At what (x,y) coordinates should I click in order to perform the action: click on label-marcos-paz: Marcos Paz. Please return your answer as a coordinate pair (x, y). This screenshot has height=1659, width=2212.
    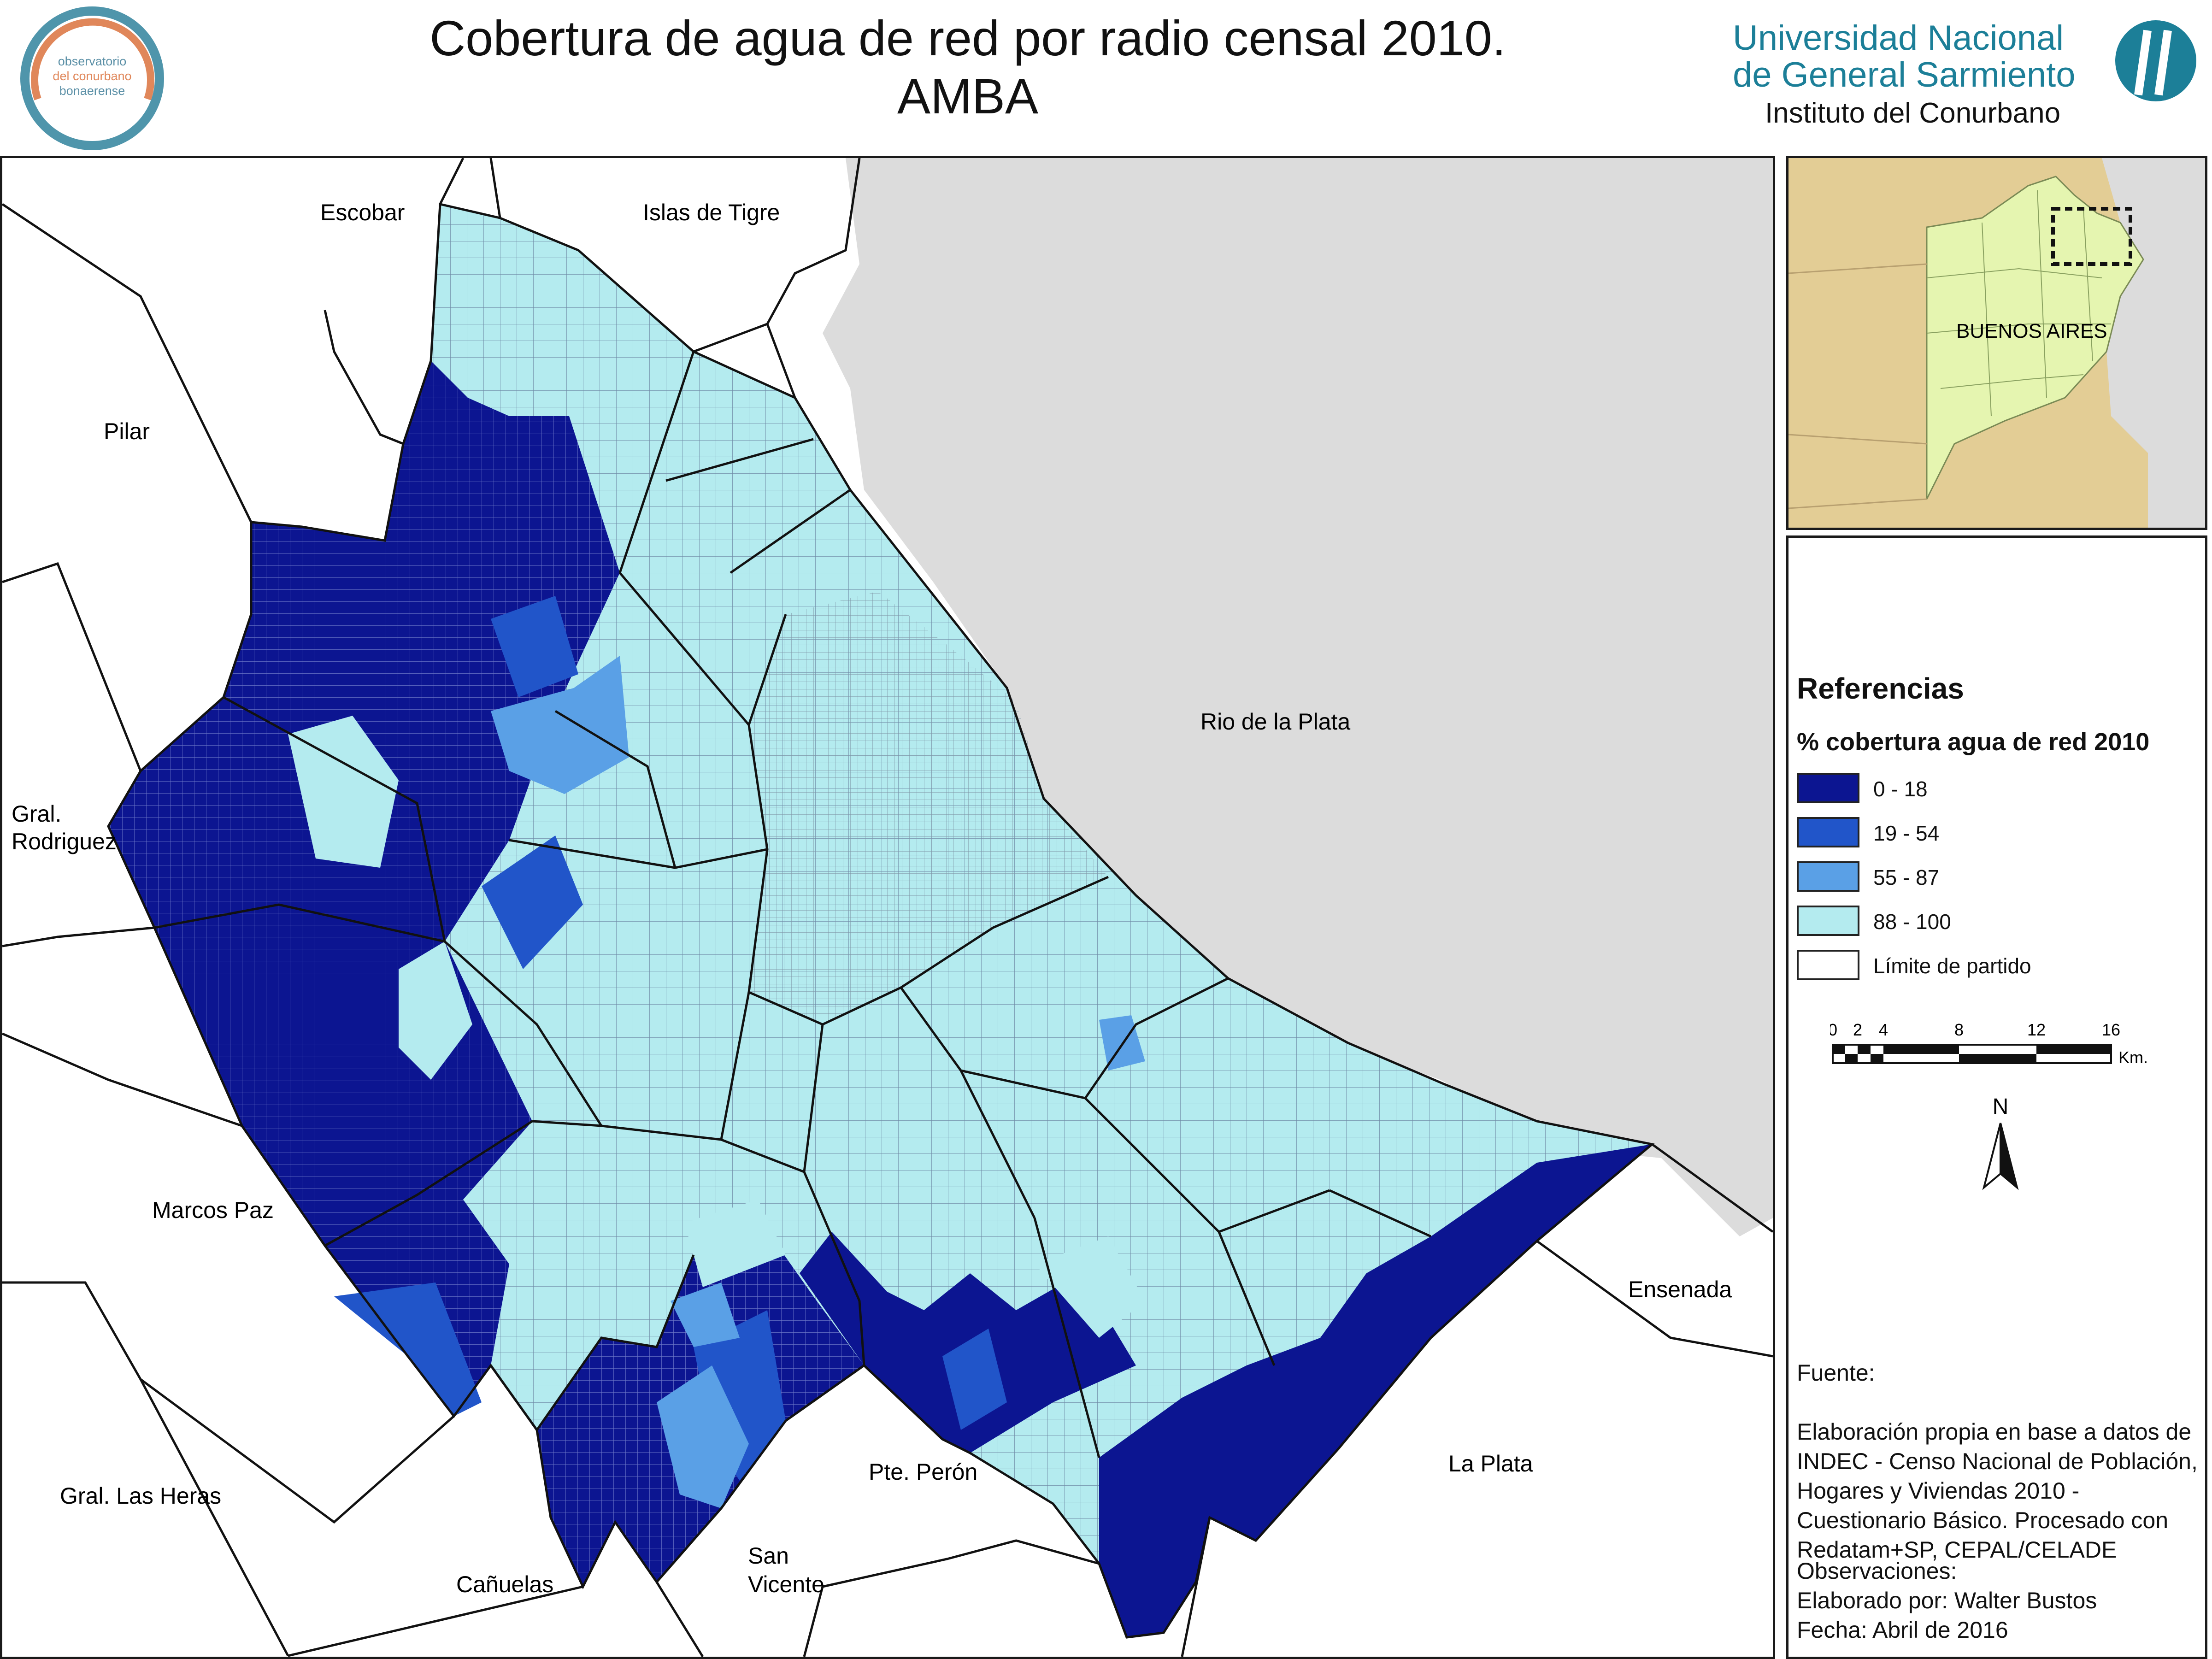
    Looking at the image, I should click on (213, 1210).